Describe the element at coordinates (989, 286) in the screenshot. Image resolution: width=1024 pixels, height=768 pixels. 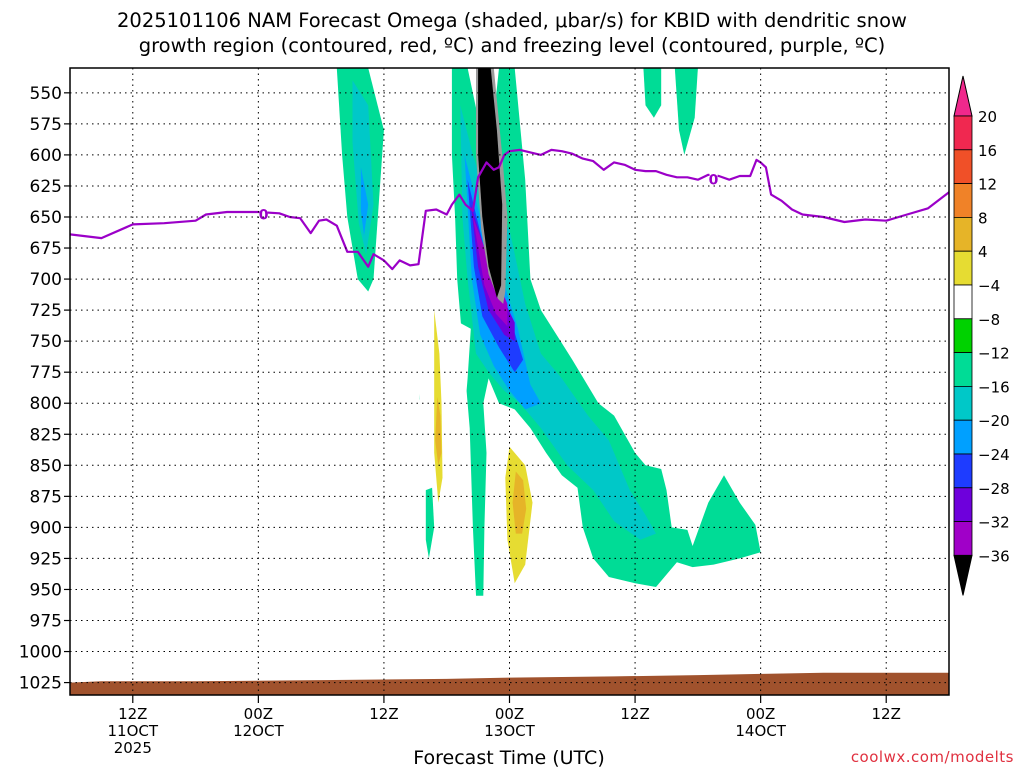
I see `colorbar-tick-label-5: −4` at that location.